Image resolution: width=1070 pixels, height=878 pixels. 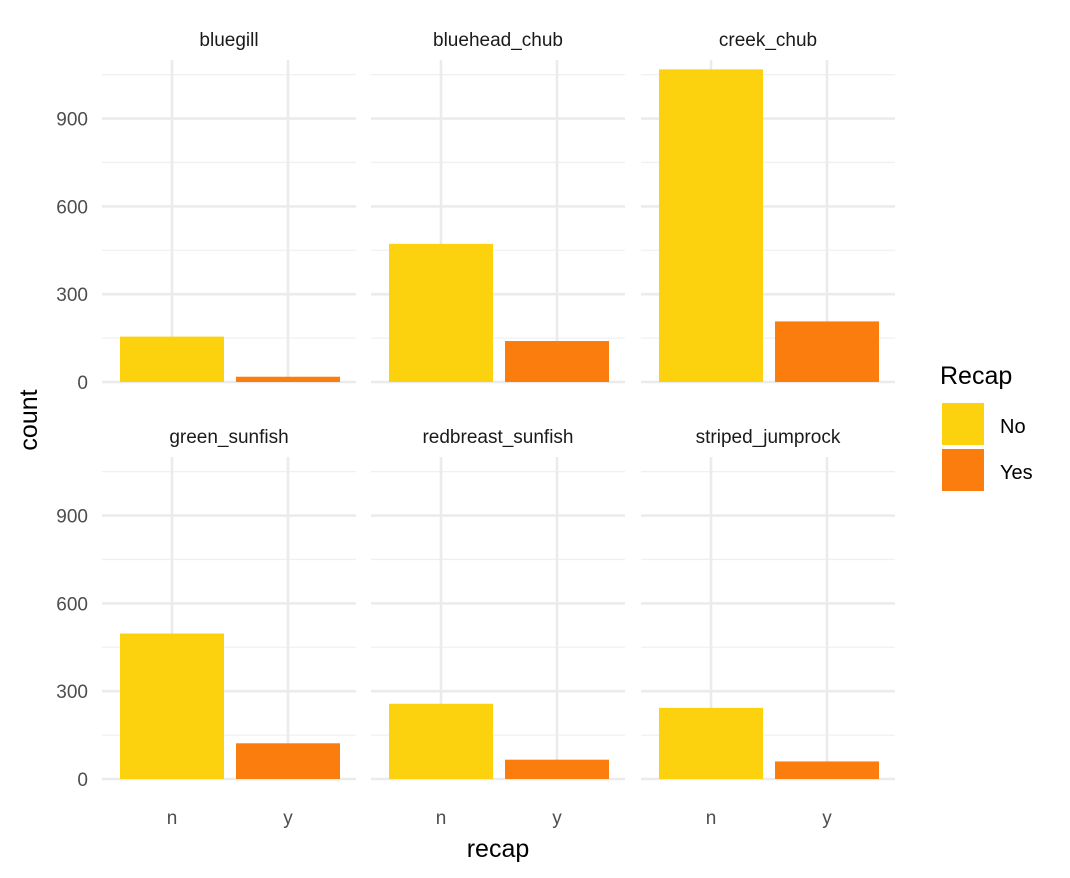 What do you see at coordinates (711, 743) in the screenshot?
I see `bar-striped_jumprock-n` at bounding box center [711, 743].